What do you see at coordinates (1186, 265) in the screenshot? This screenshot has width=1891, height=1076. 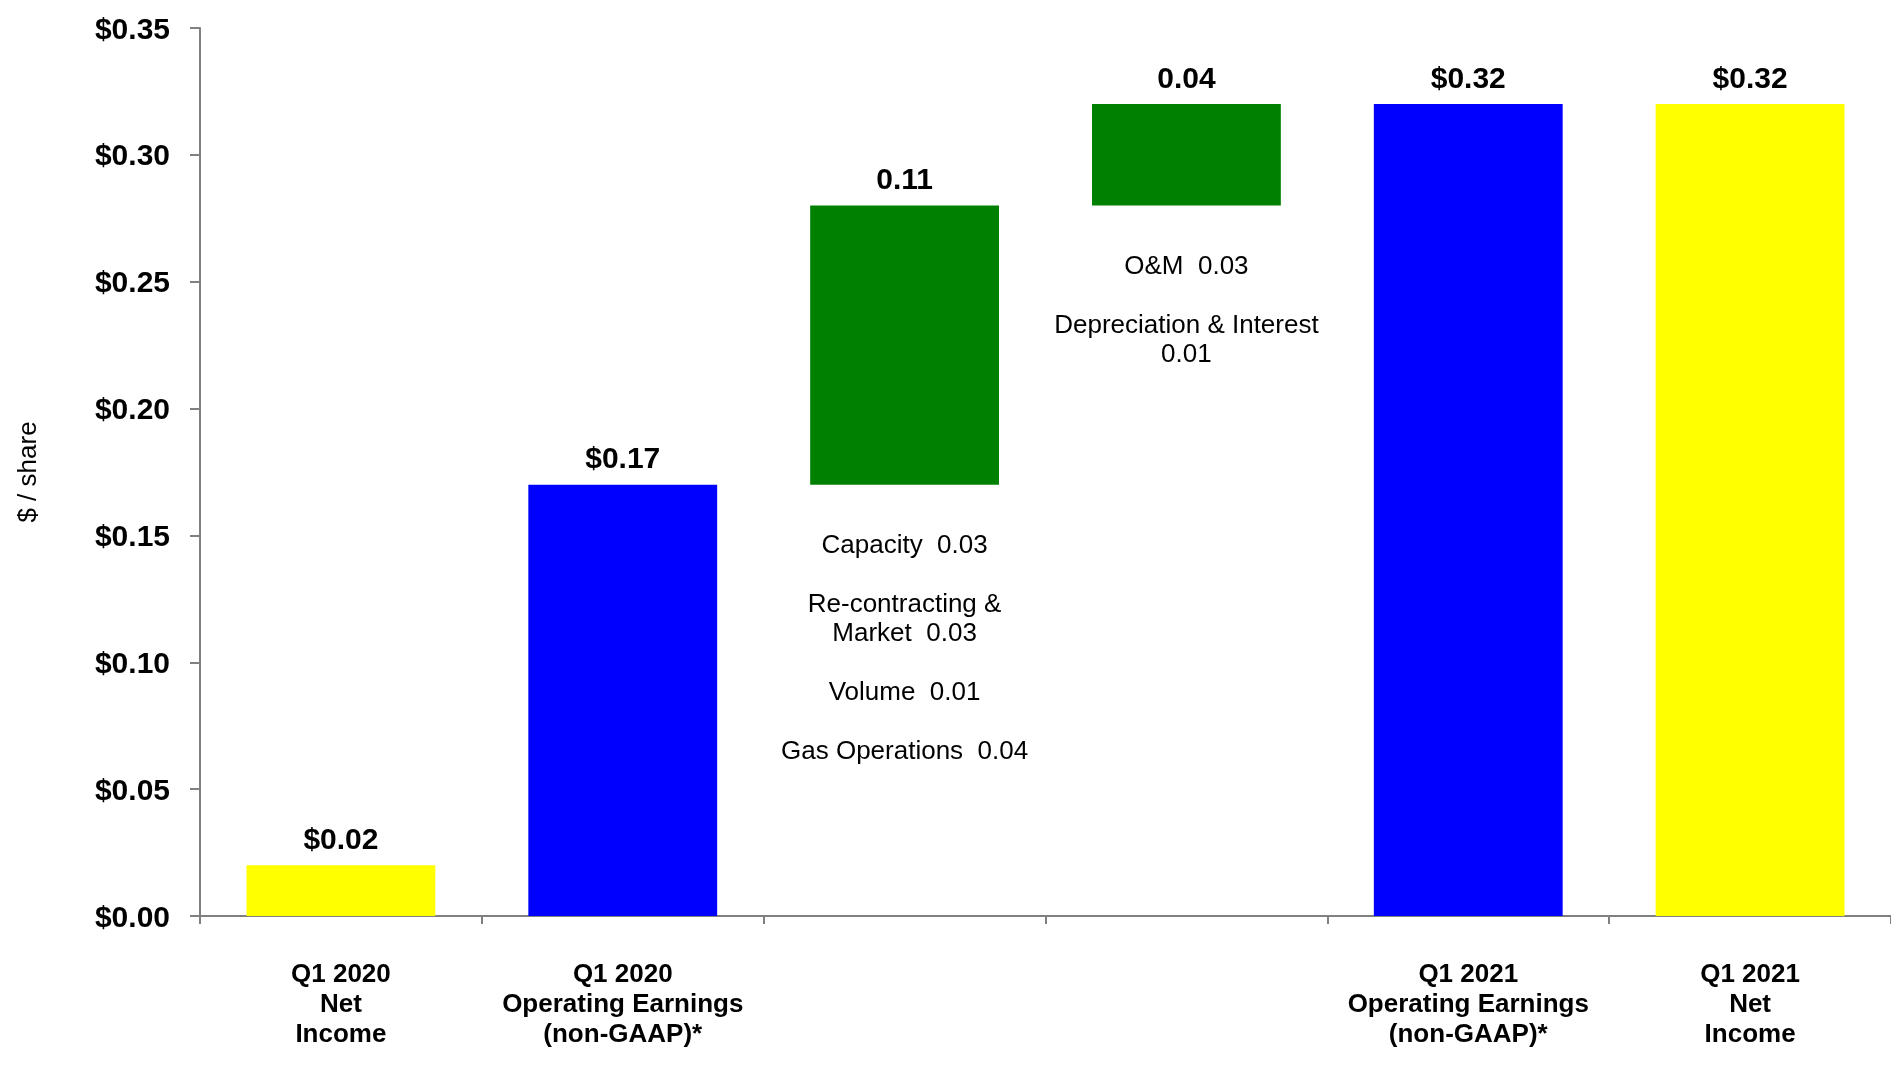 I see `annotation: O&M 0.03` at bounding box center [1186, 265].